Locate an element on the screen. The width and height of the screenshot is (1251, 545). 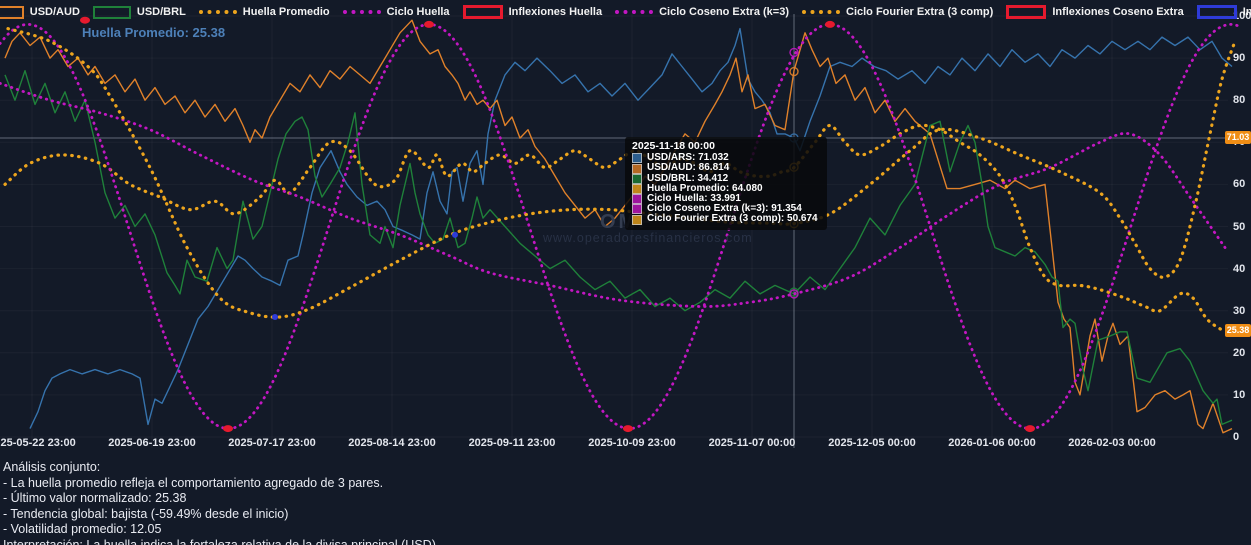
legend-item-inflexiones-huella: Inflexiones Huella is located at coordinates (532, 12).